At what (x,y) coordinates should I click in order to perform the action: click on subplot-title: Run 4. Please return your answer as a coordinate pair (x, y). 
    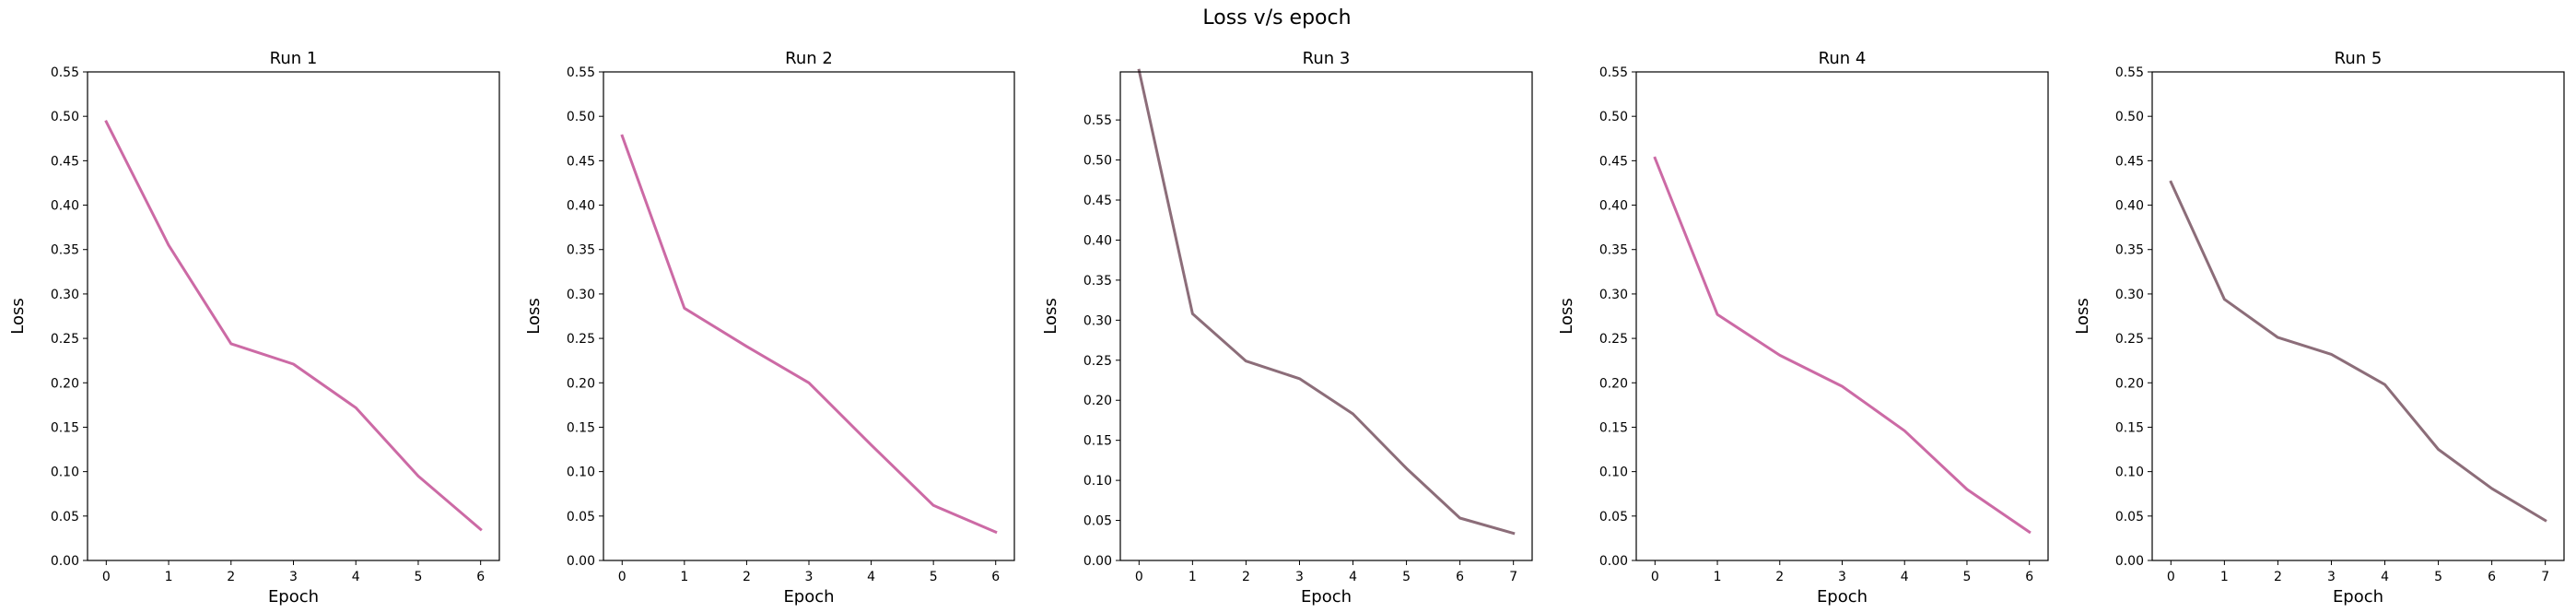
    Looking at the image, I should click on (1843, 58).